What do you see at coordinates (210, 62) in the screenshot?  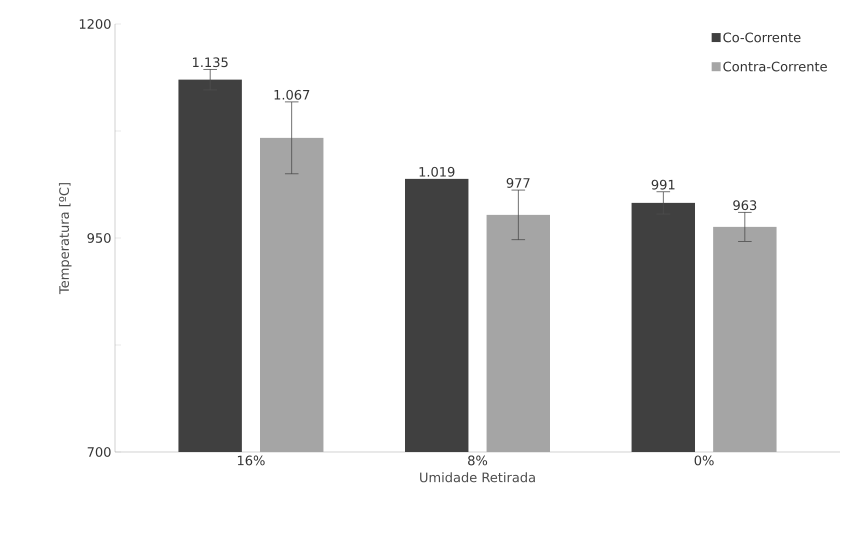 I see `data-label: 1.135` at bounding box center [210, 62].